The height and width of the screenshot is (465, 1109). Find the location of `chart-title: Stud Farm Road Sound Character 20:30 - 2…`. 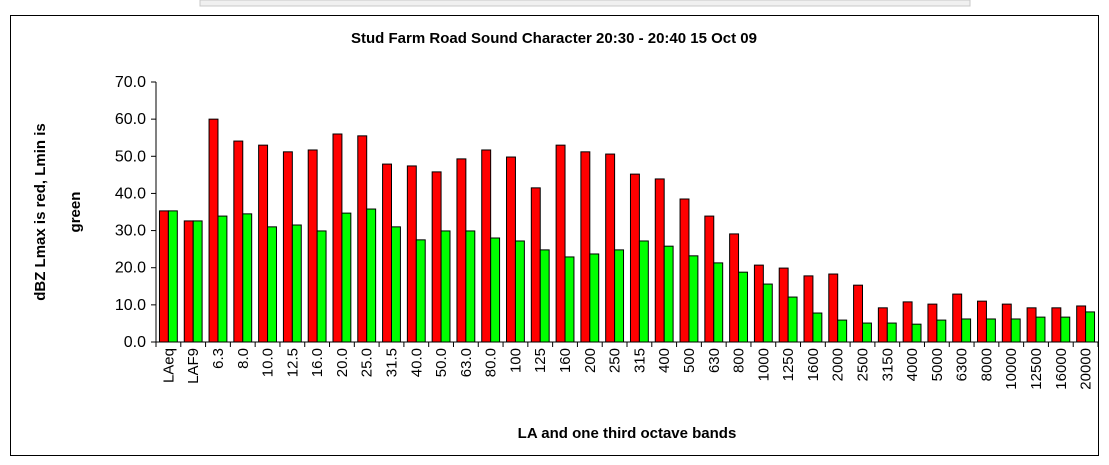

chart-title: Stud Farm Road Sound Character 20:30 - 2… is located at coordinates (554, 38).